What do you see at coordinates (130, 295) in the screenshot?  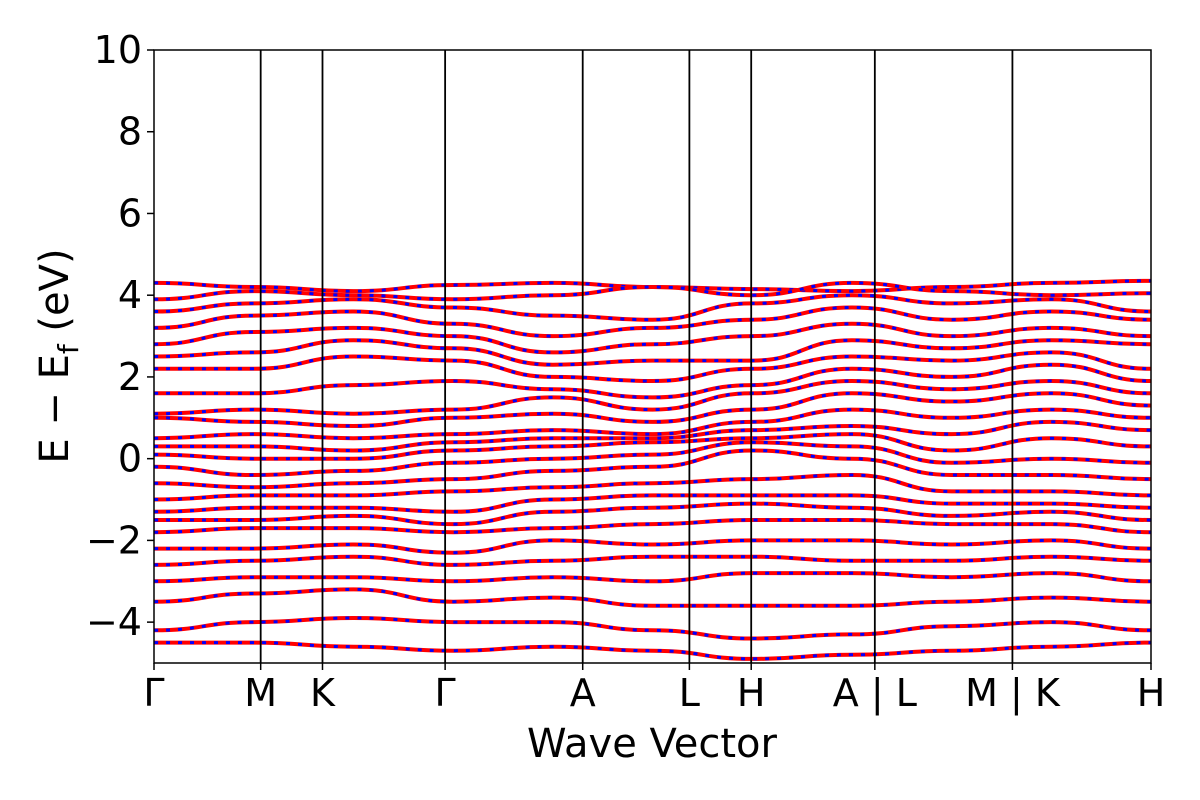 I see `y-tick-label-4: 4` at bounding box center [130, 295].